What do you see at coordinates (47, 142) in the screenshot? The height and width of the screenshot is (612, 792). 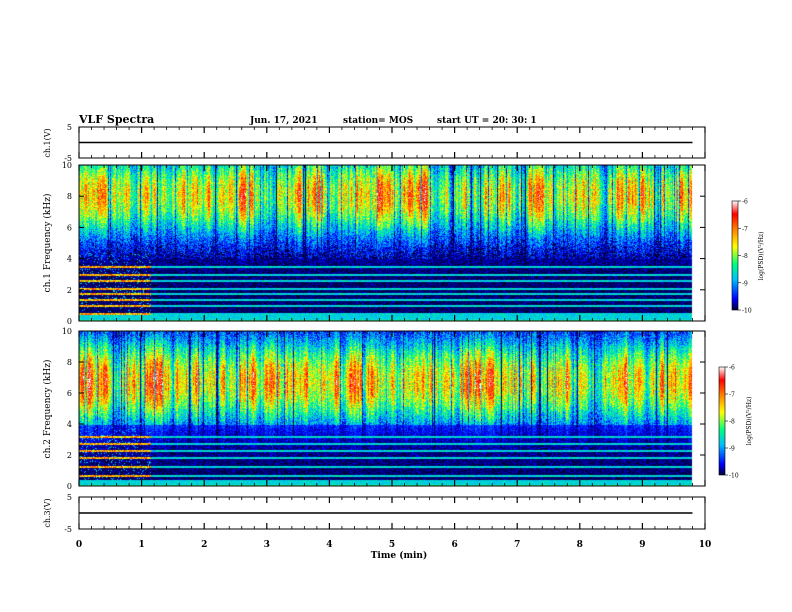 I see `ch1-waveform-ylabel: ch.1(V)` at bounding box center [47, 142].